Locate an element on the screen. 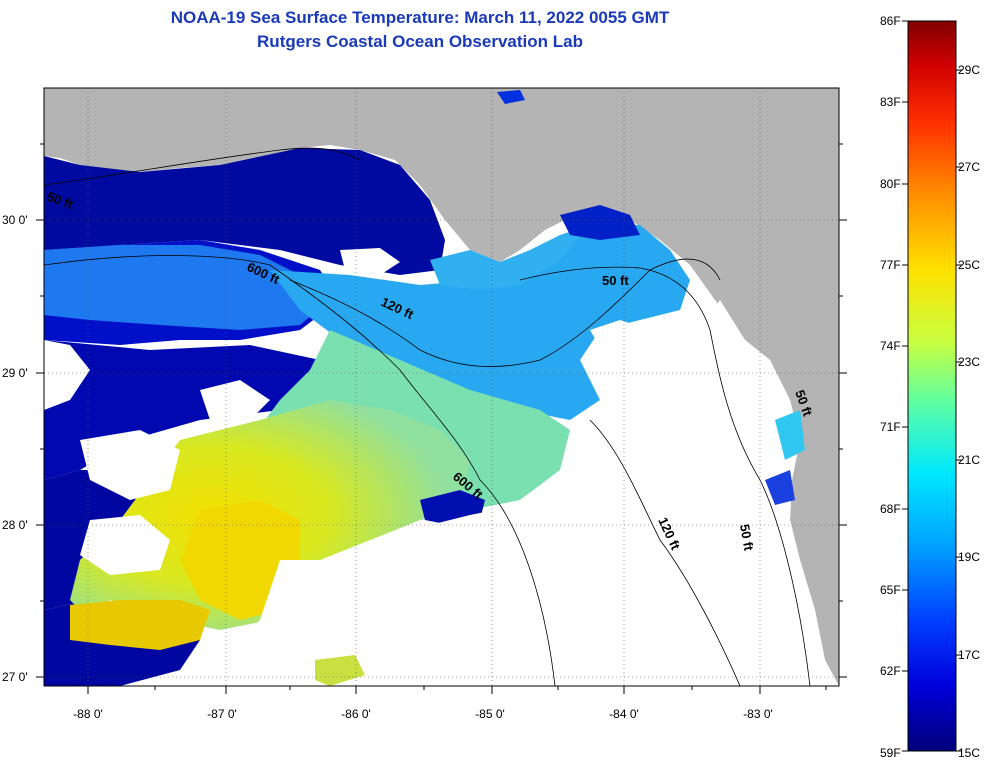 This screenshot has height=770, width=992. lon-label: -85 0' is located at coordinates (490, 714).